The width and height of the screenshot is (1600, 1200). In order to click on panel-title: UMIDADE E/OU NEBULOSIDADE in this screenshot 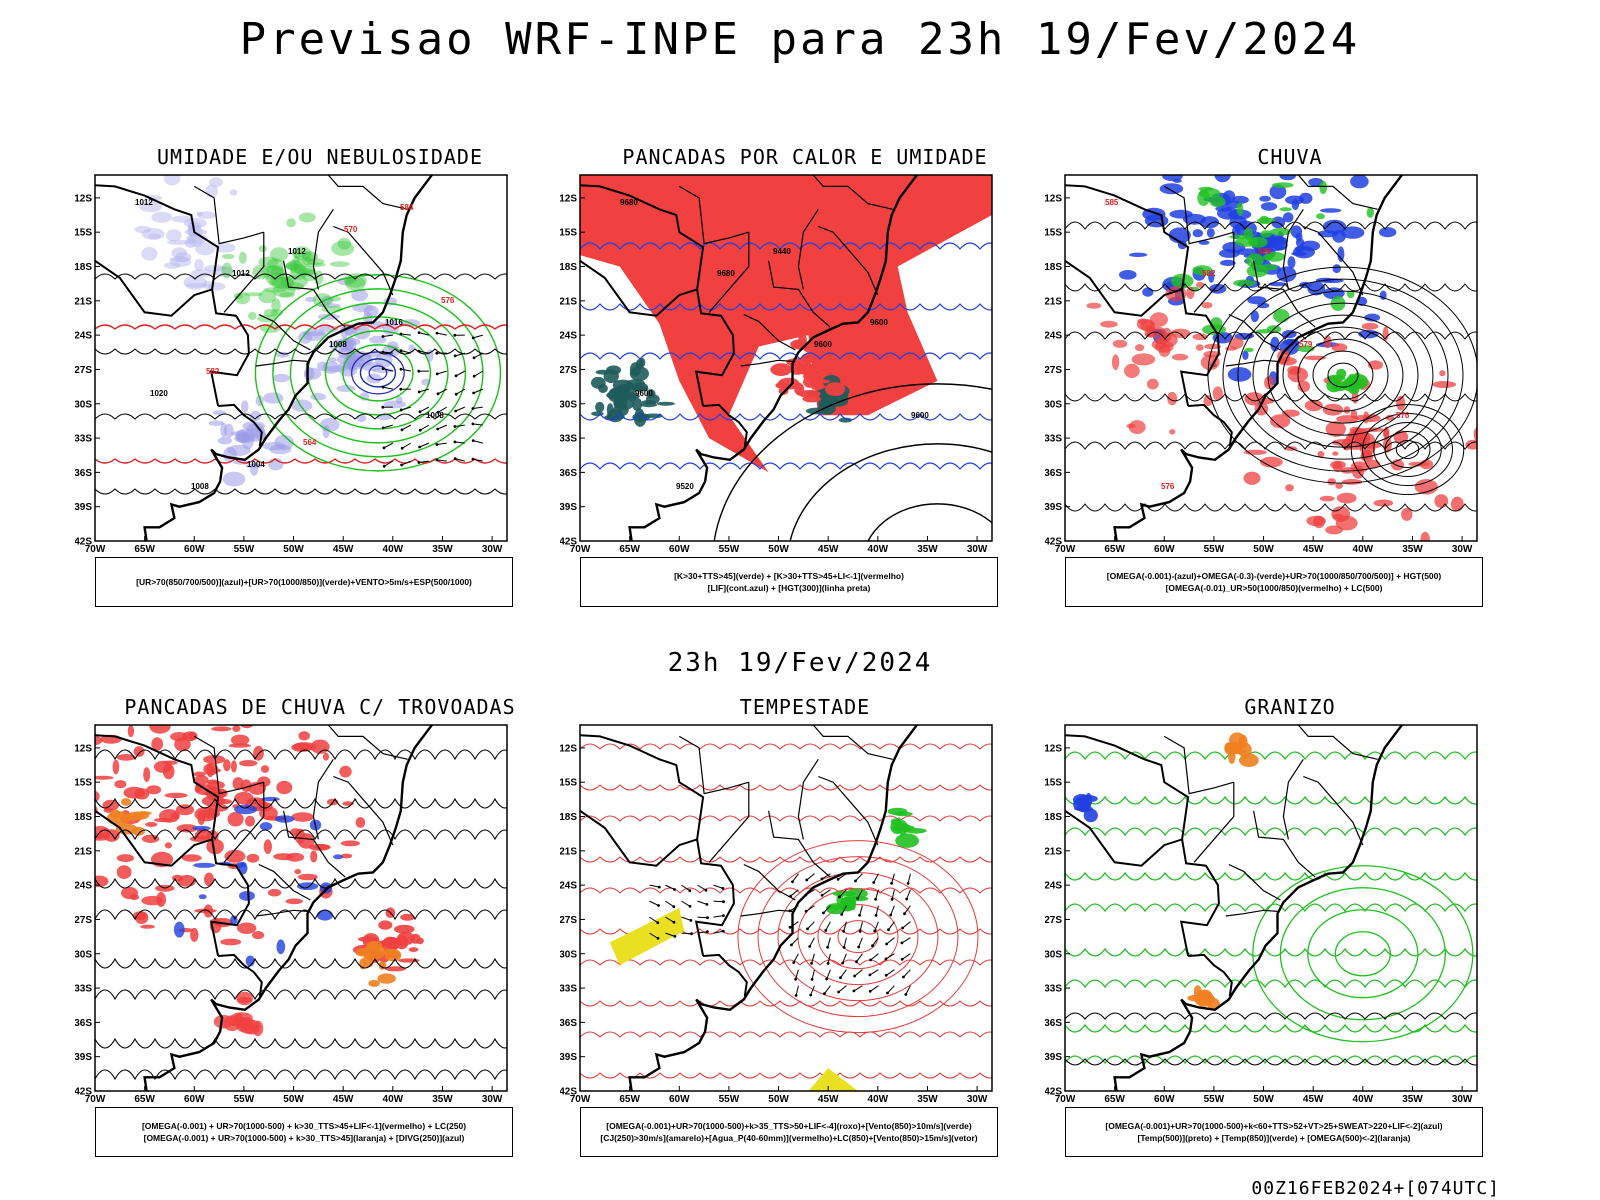, I will do `click(320, 157)`.